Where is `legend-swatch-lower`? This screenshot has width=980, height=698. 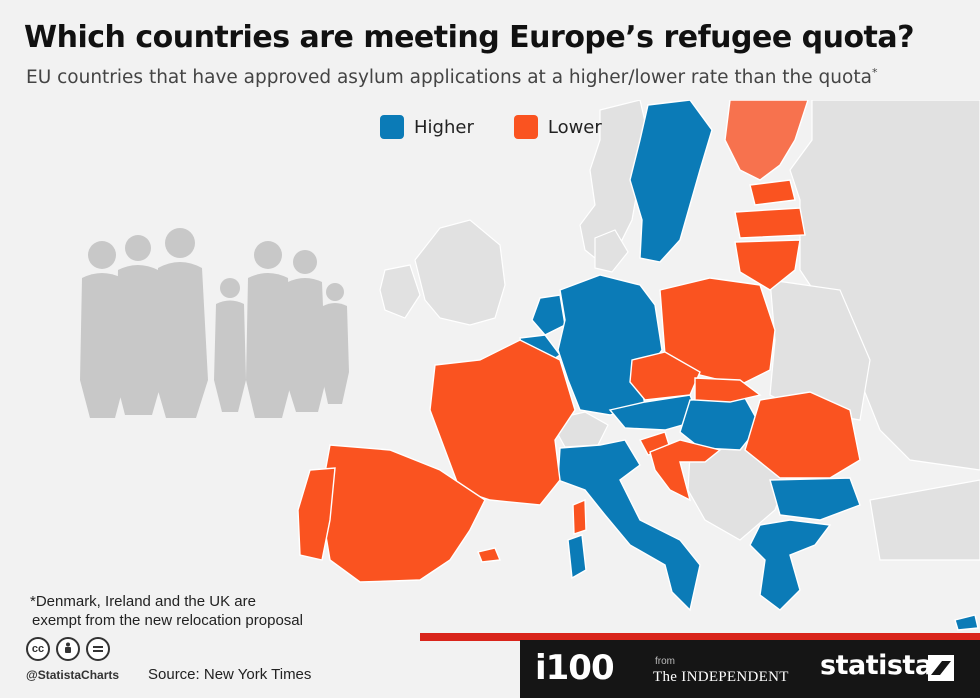
legend-swatch-lower is located at coordinates (525, 127).